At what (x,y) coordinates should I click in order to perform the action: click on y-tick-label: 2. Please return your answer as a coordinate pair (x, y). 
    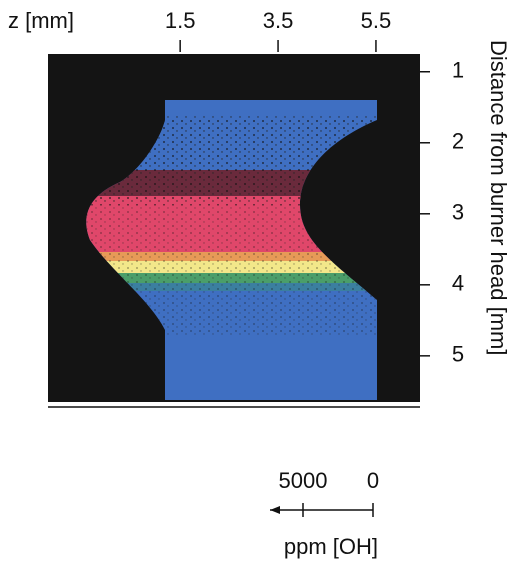
    Looking at the image, I should click on (458, 141).